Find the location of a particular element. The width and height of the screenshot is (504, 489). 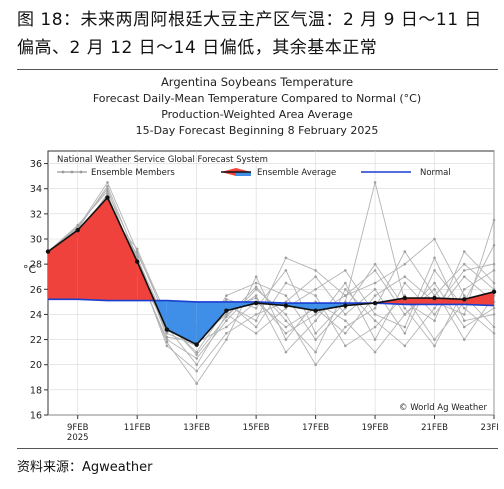

x-tick-label: 17FEB is located at coordinates (315, 428).